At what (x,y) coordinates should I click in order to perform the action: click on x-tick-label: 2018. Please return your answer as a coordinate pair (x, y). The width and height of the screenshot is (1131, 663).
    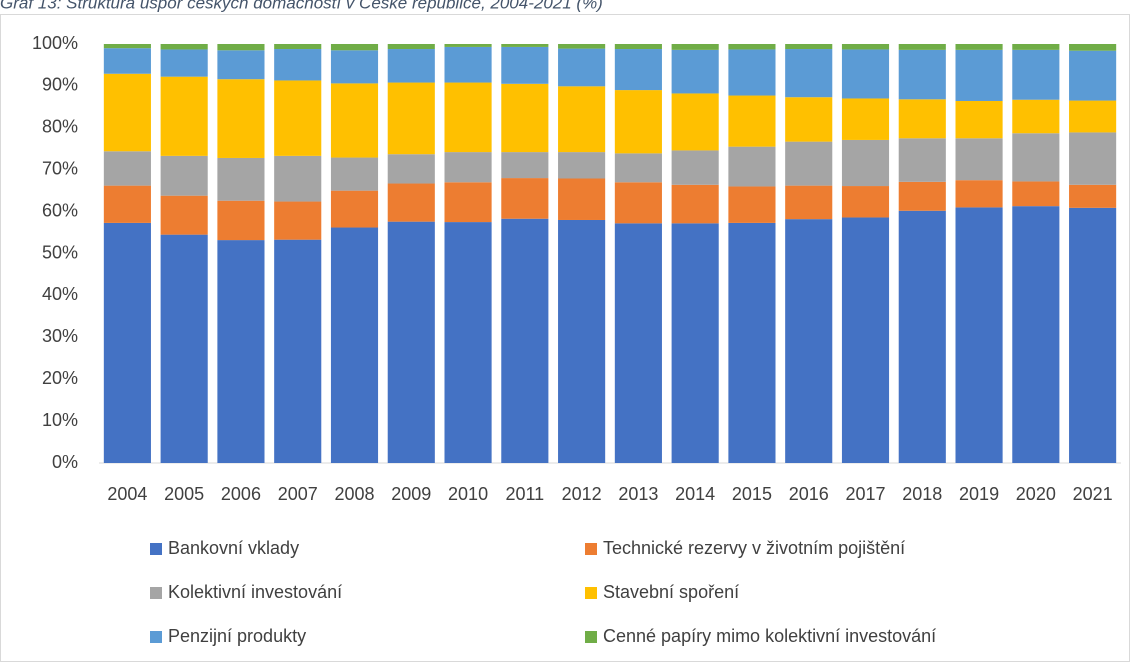
    Looking at the image, I should click on (922, 494).